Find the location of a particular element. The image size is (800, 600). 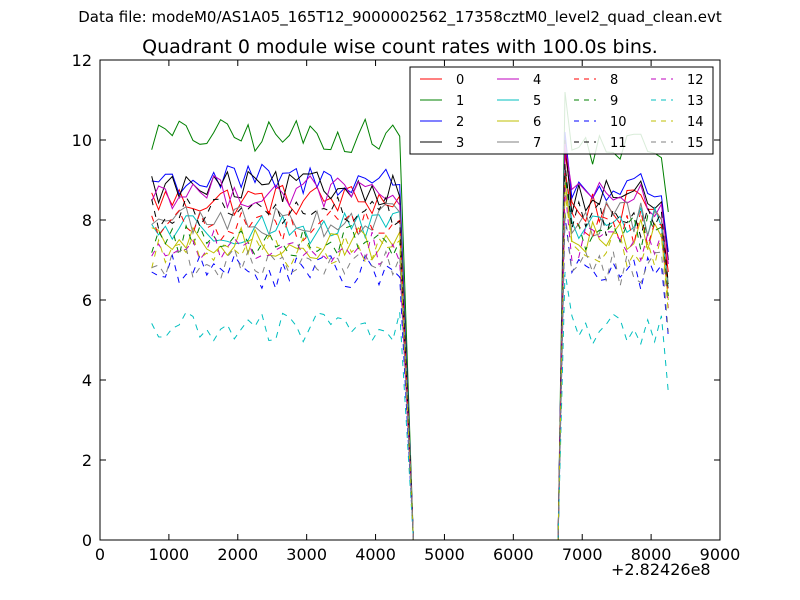

x-tick-label: 3000 is located at coordinates (306, 554).